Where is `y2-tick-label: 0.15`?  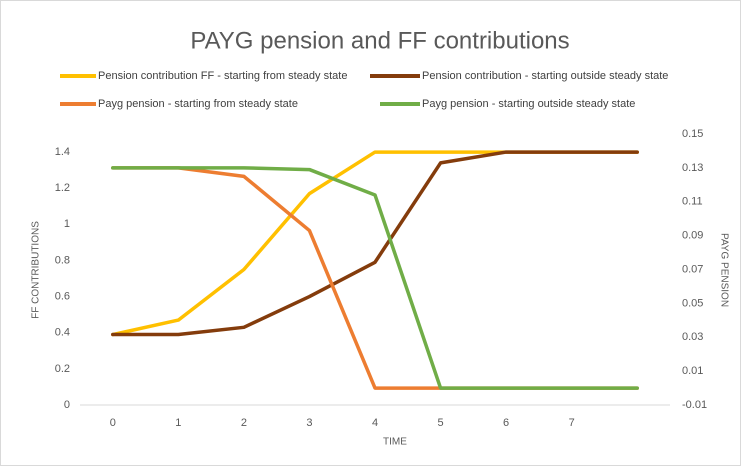 y2-tick-label: 0.15 is located at coordinates (692, 134).